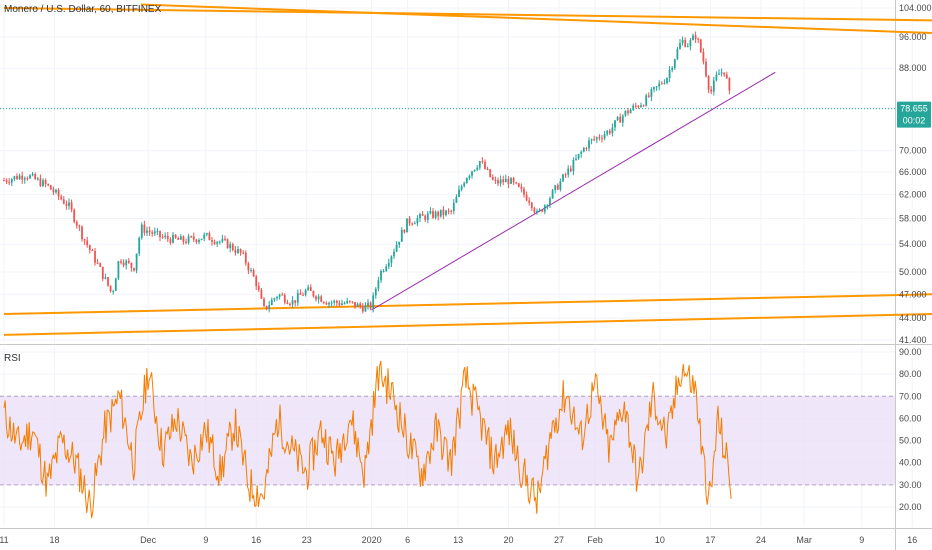 The height and width of the screenshot is (550, 932). What do you see at coordinates (913, 294) in the screenshot?
I see `price-tick-label: 47.000` at bounding box center [913, 294].